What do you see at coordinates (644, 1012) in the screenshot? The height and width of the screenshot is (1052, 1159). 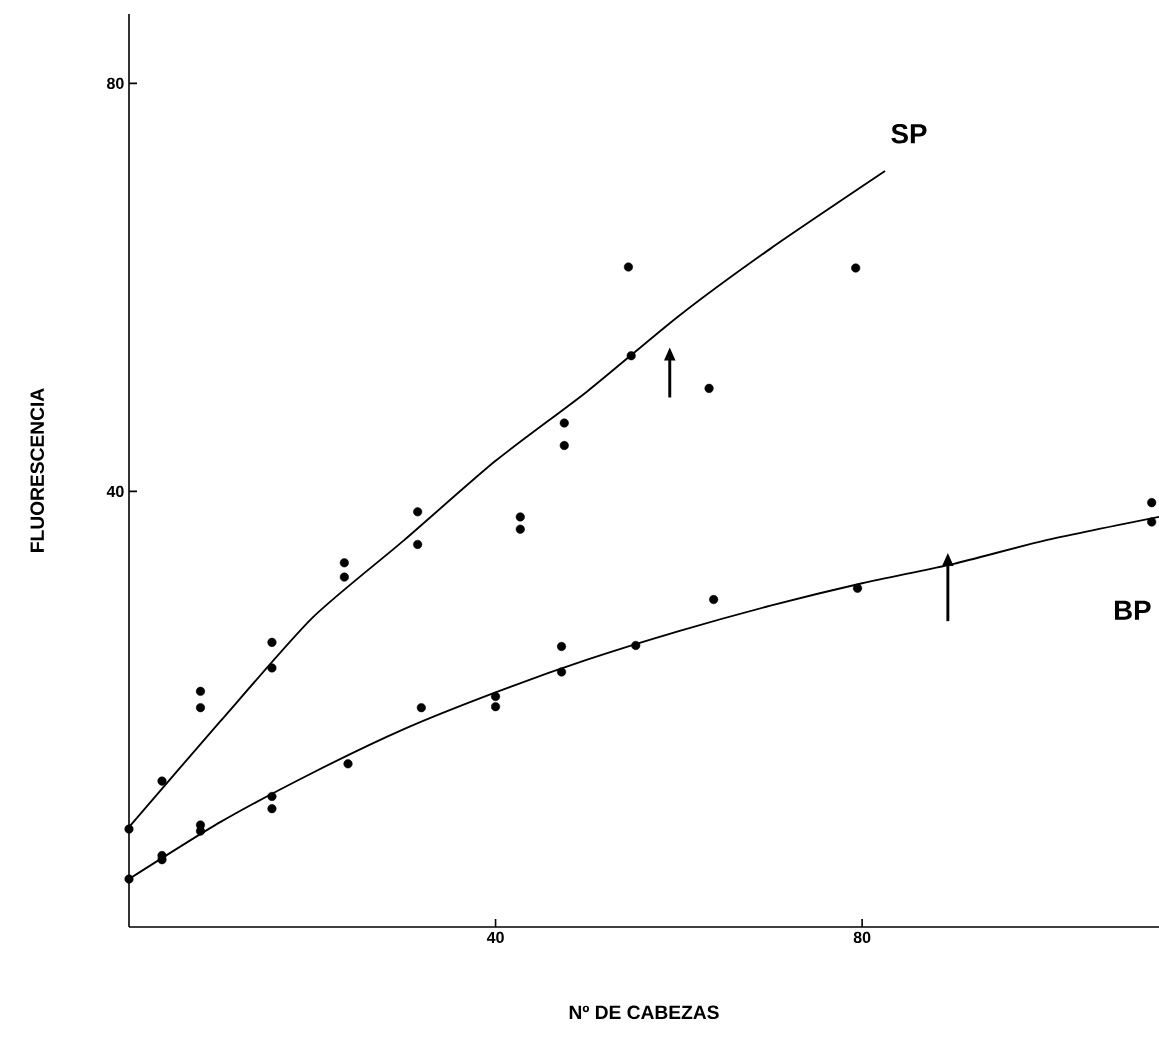 I see `x-axis-title: Nº DE CABEZAS` at bounding box center [644, 1012].